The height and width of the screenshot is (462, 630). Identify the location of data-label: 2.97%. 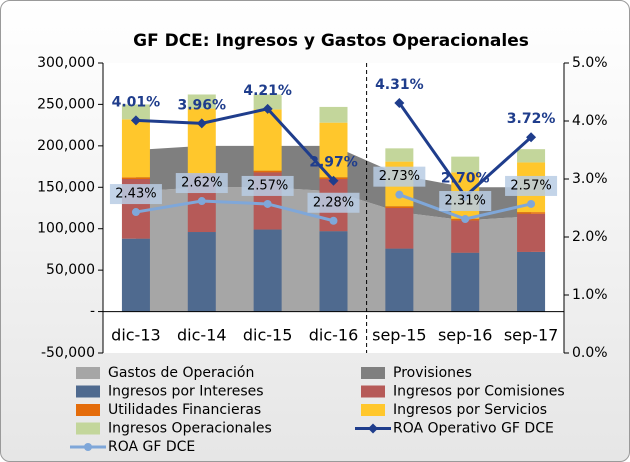
(333, 163).